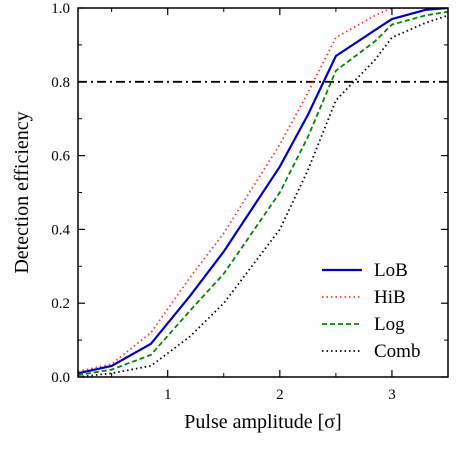  Describe the element at coordinates (60, 83) in the screenshot. I see `y-tick-label: 0.8` at that location.